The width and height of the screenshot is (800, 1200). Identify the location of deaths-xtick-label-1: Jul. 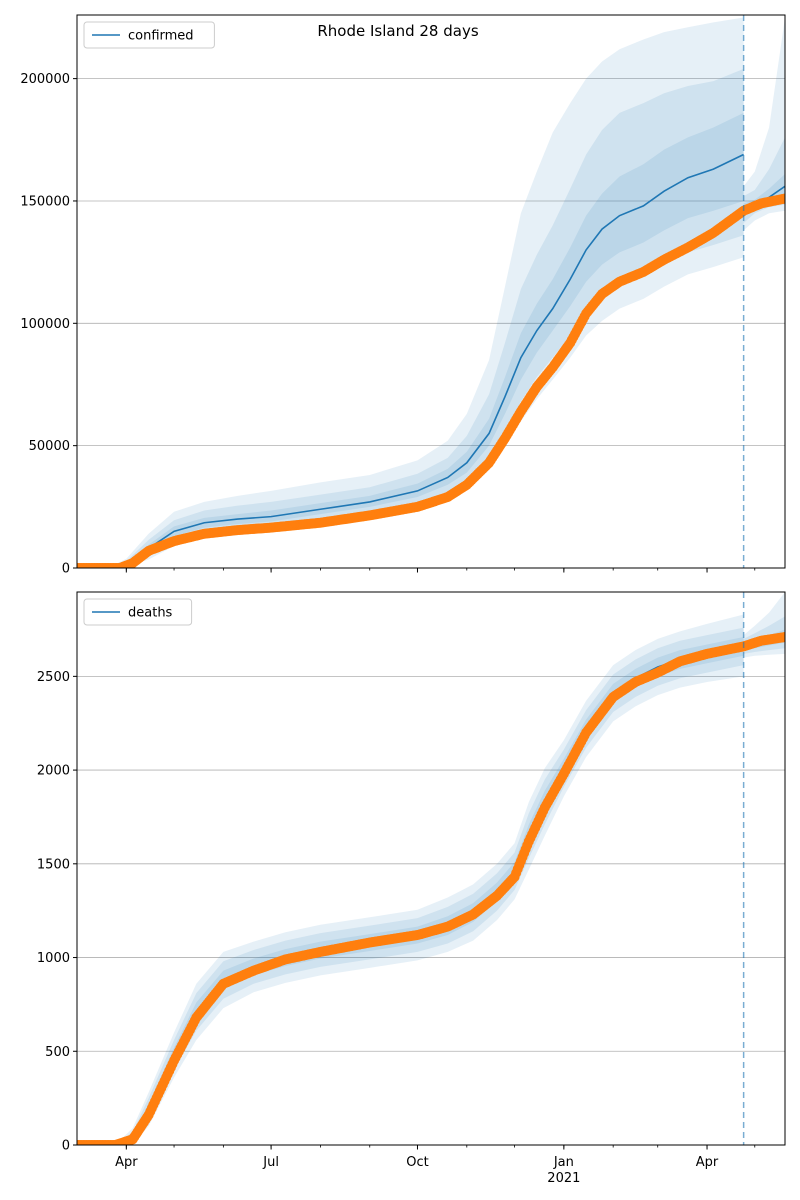
(270, 1162).